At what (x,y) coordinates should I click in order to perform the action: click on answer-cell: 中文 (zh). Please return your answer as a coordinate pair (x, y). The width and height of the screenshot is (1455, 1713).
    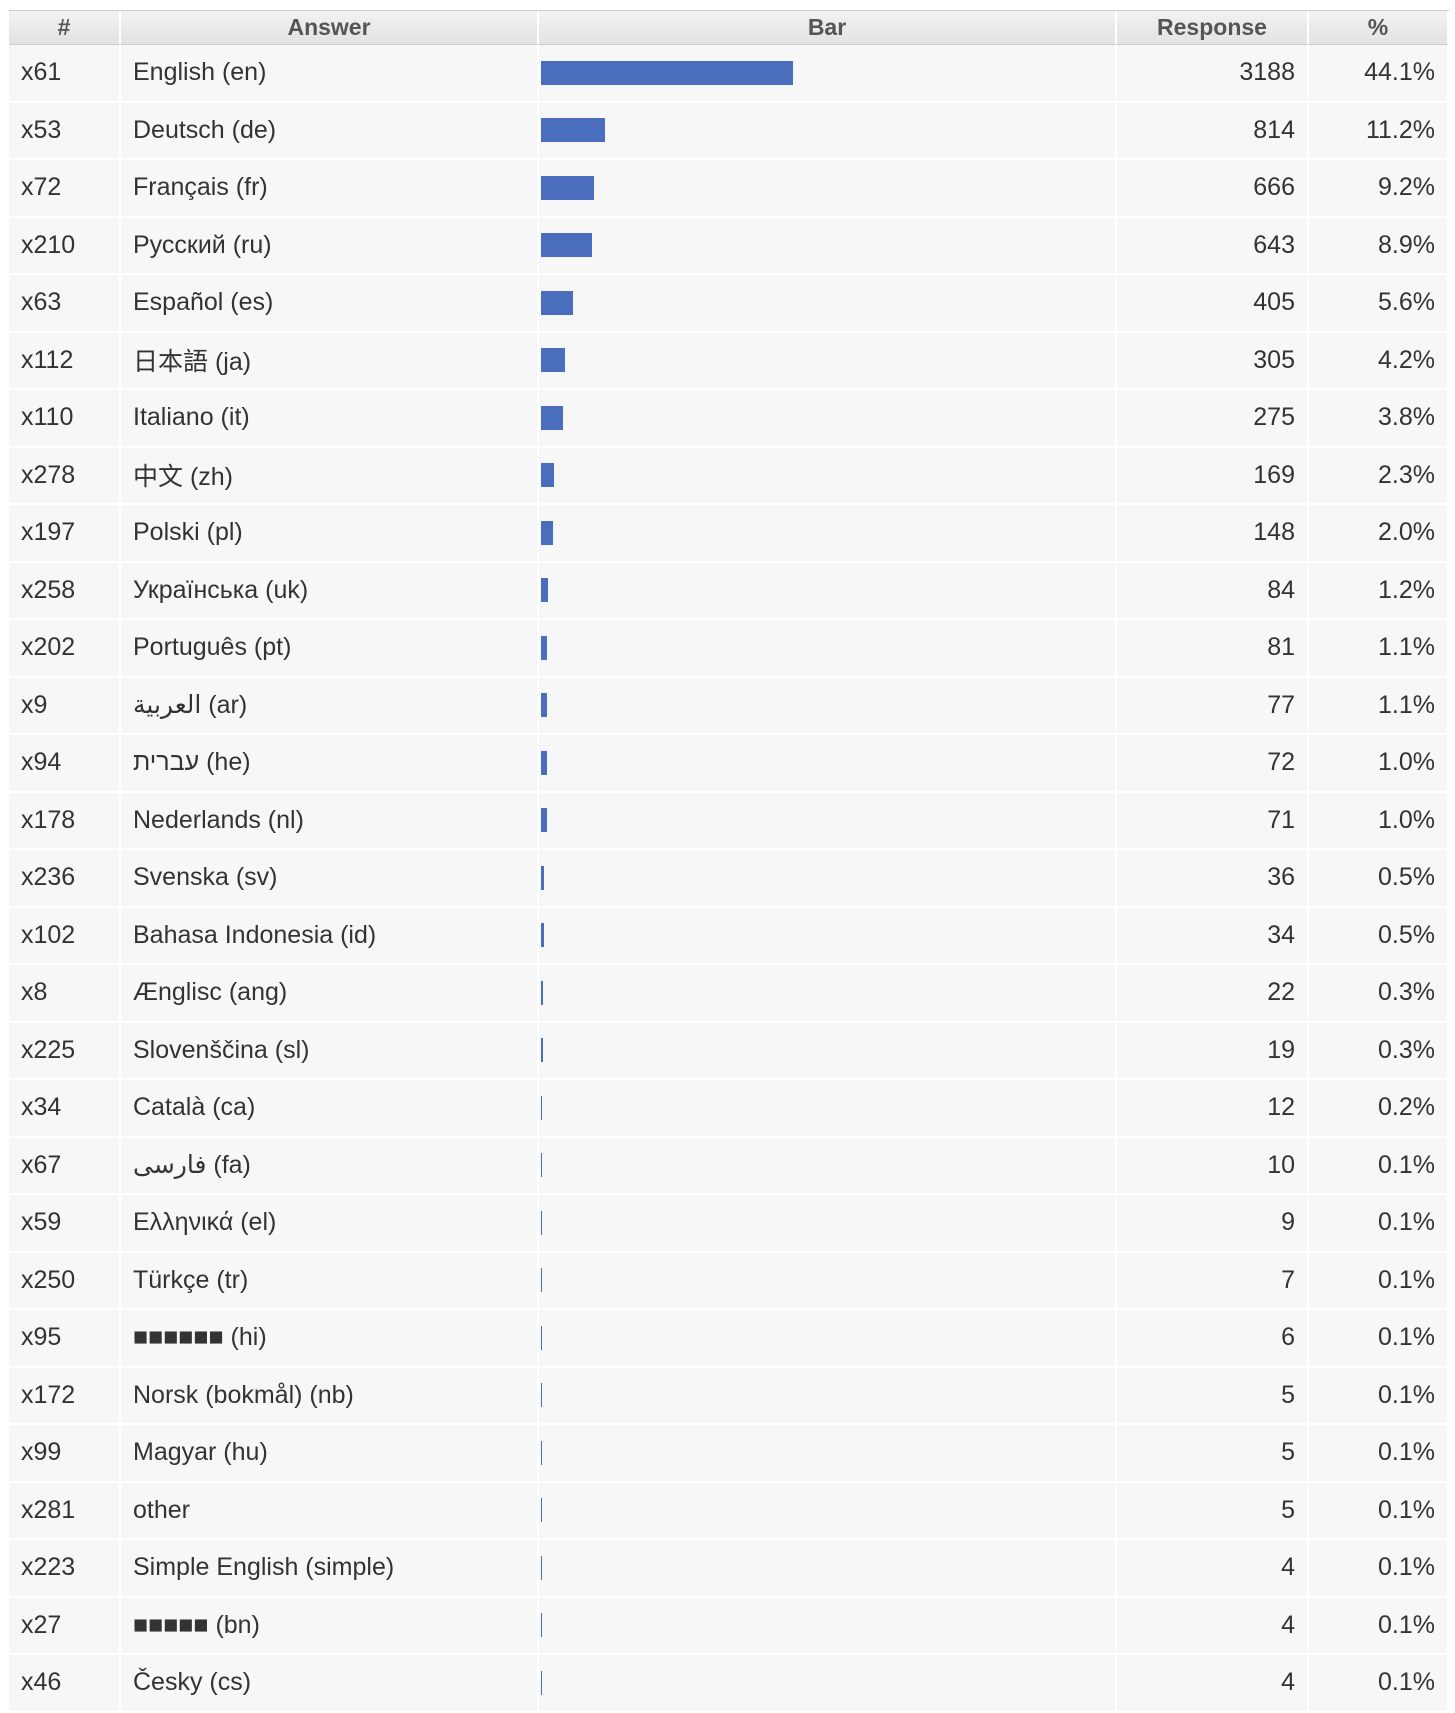
    Looking at the image, I should click on (330, 477).